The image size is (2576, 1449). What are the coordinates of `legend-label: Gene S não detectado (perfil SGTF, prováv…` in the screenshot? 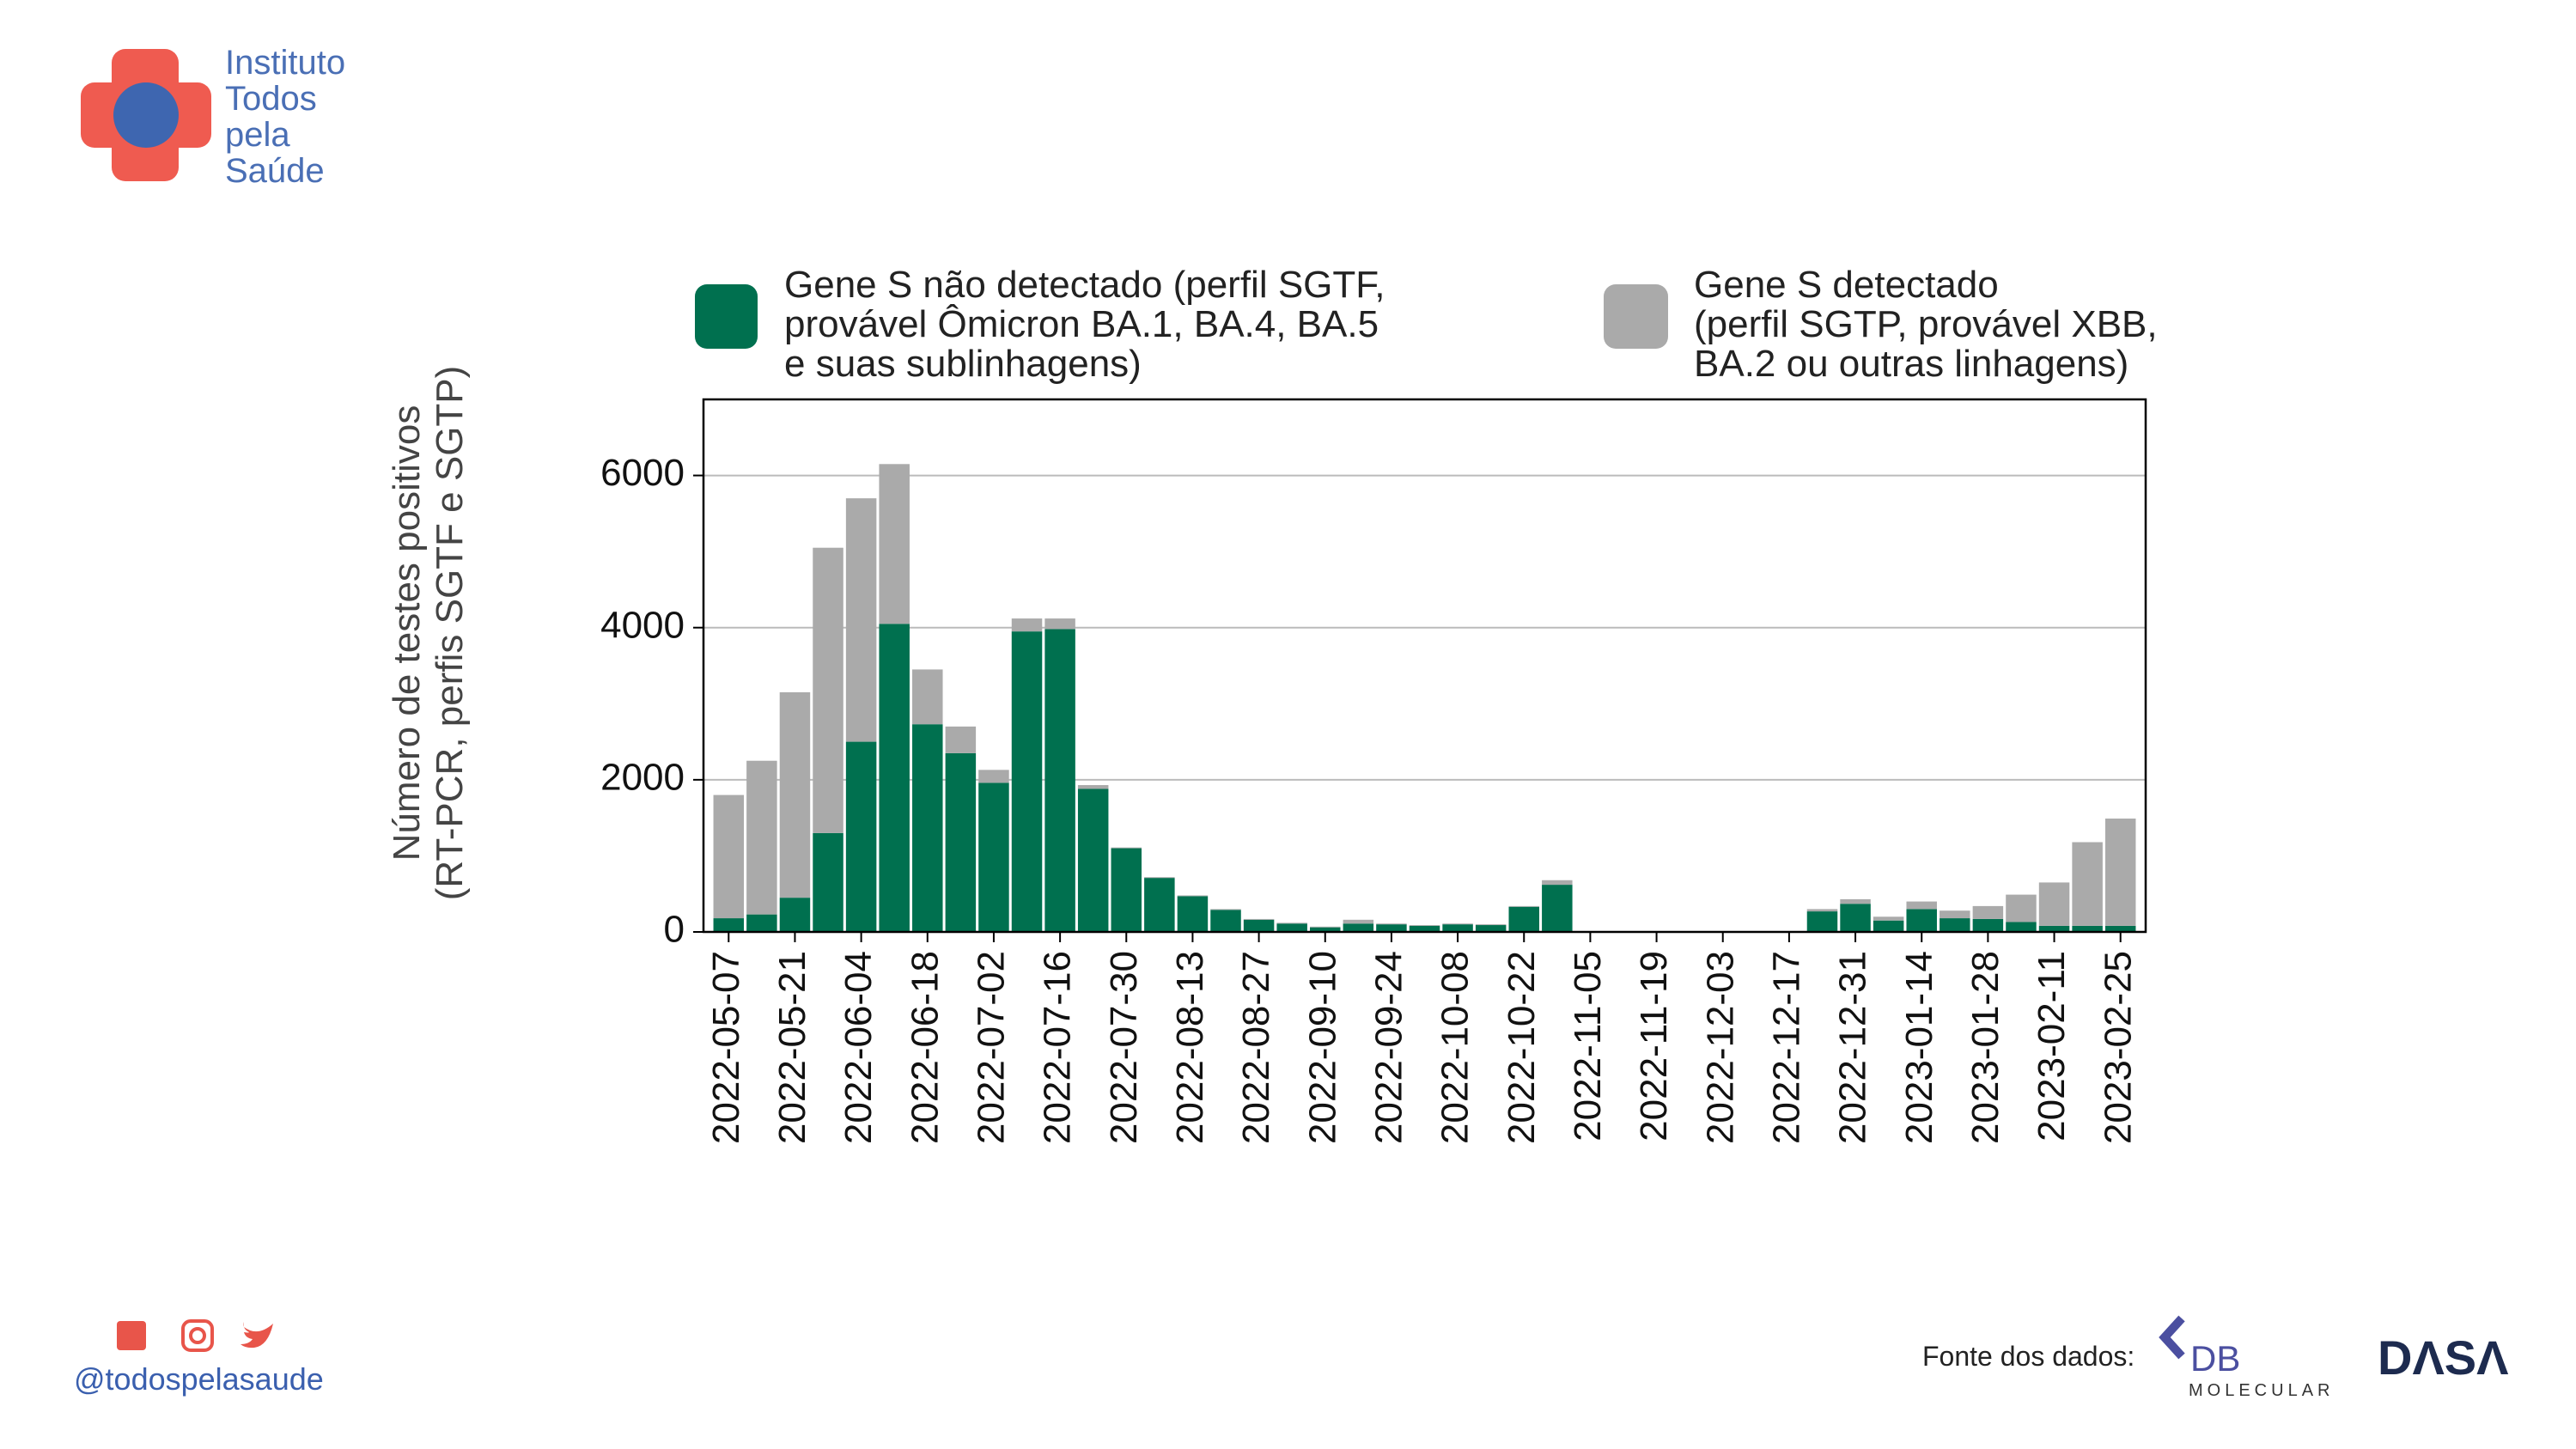 It's located at (1084, 324).